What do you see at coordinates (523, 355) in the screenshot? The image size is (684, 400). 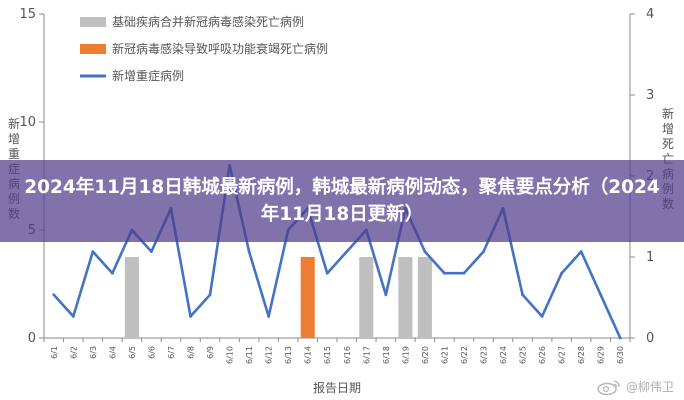 I see `x-tick-label: 6/25` at bounding box center [523, 355].